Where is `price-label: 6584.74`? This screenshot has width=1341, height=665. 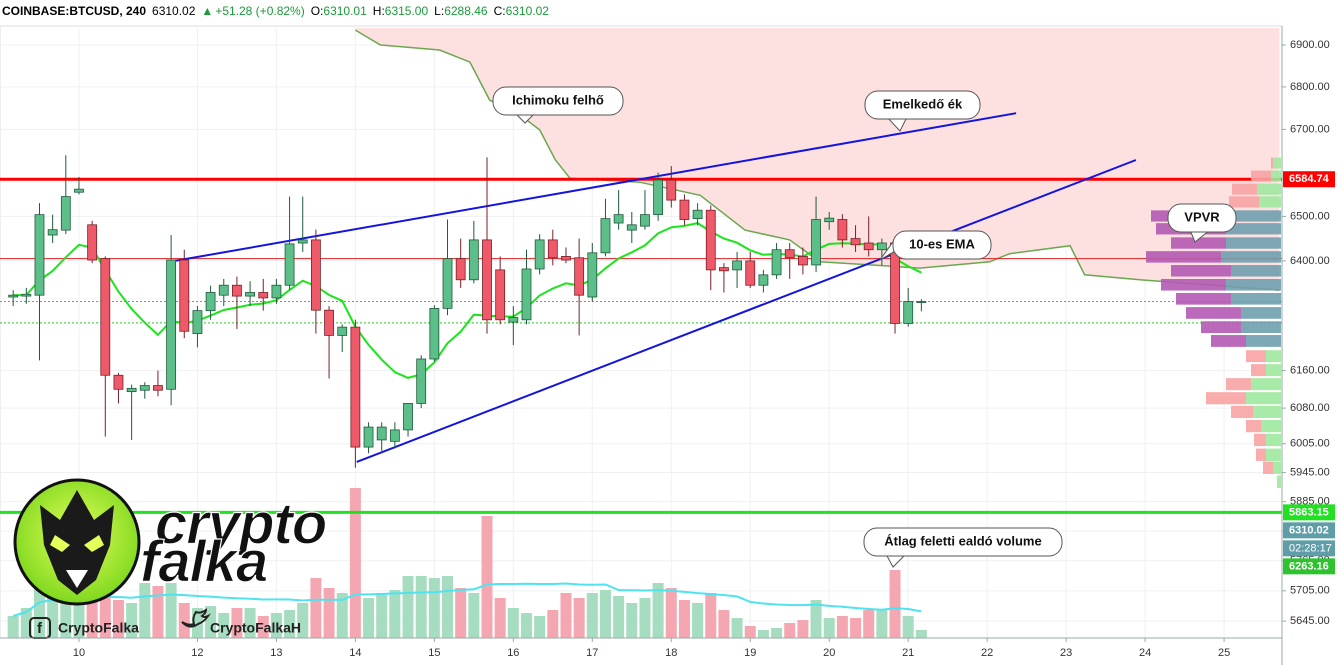
price-label: 6584.74 is located at coordinates (1309, 179).